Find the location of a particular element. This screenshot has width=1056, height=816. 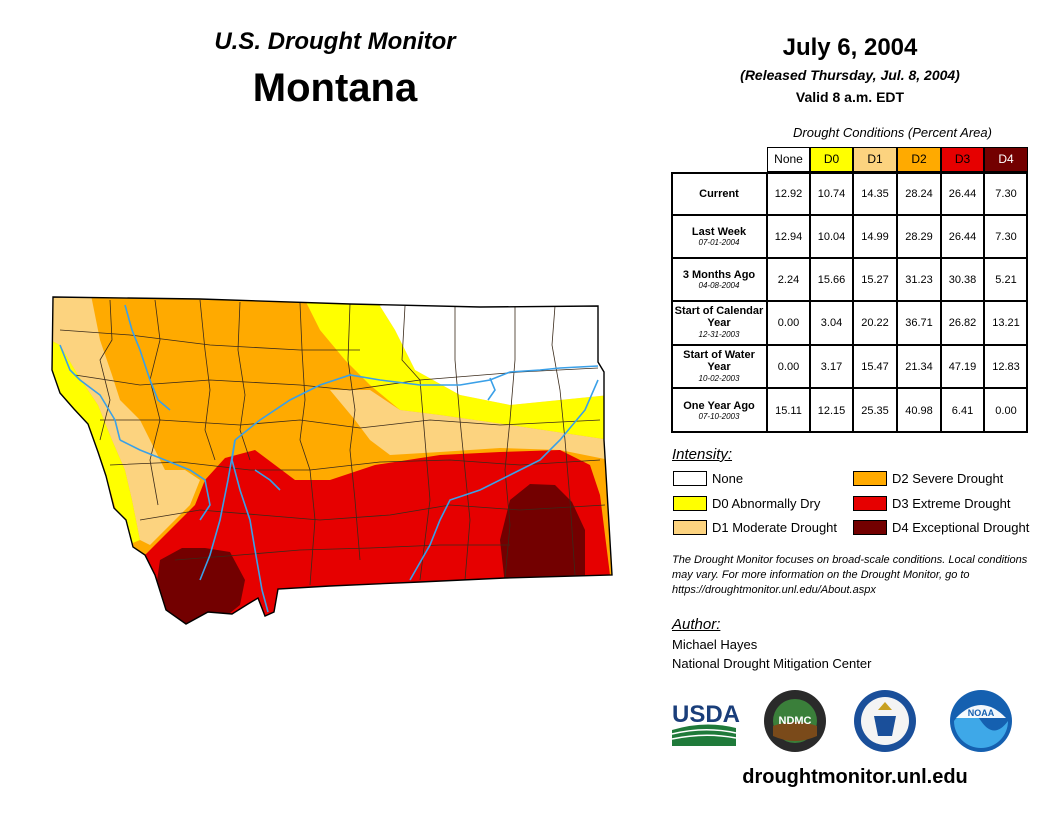

legend-swatch-d0 is located at coordinates (690, 503).